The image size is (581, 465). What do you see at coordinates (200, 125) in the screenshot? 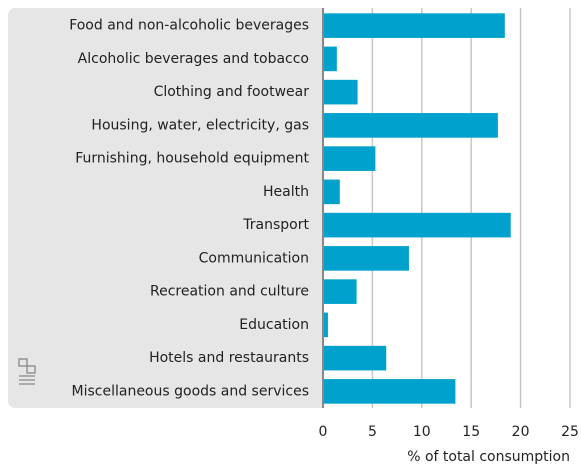
I see `y-tick-label: Housing, water, electricity, gas` at bounding box center [200, 125].